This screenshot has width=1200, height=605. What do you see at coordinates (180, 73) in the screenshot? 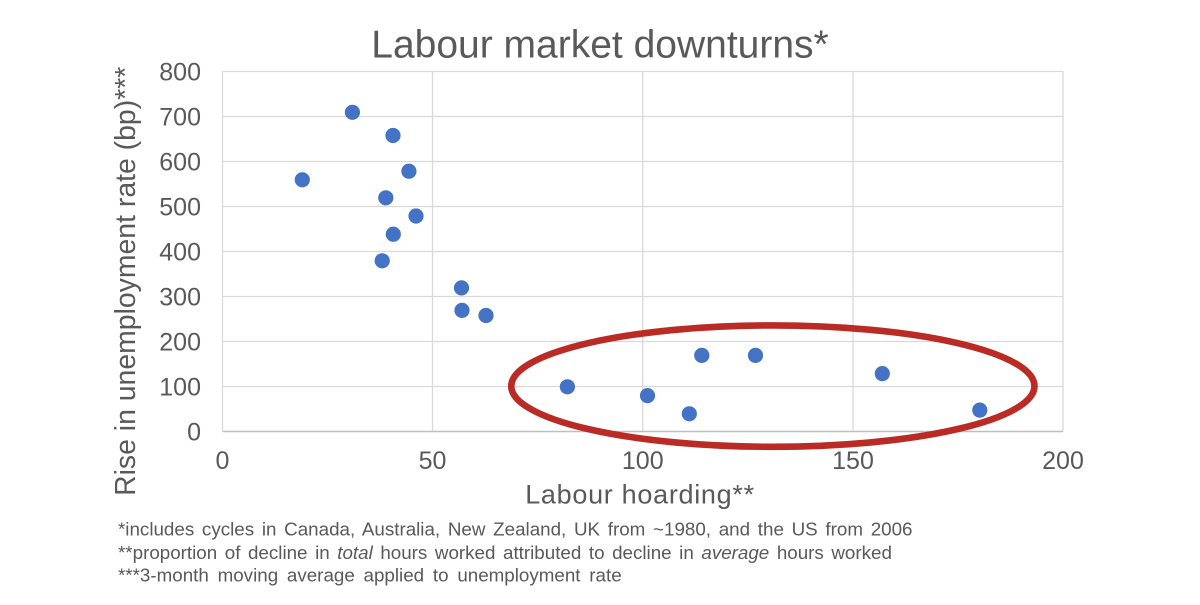
I see `svg-text: 800` at bounding box center [180, 73].